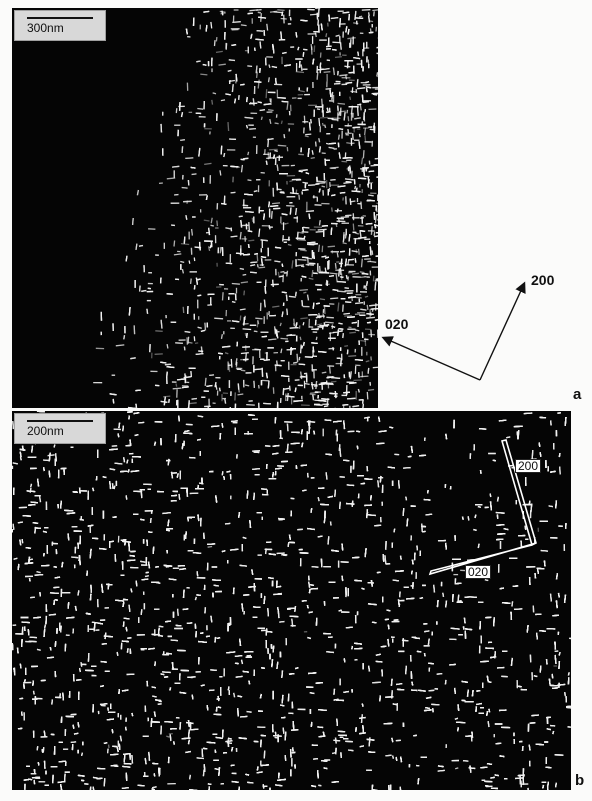 This screenshot has width=592, height=801. I want to click on direction-label-200-b: 200, so click(528, 466).